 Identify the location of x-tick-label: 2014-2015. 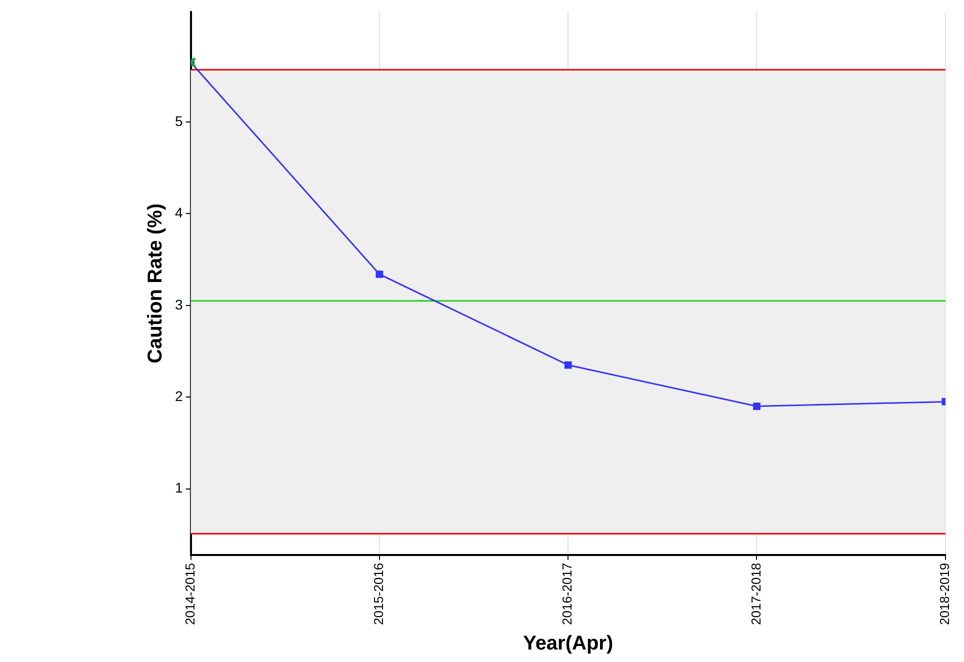
(190, 594).